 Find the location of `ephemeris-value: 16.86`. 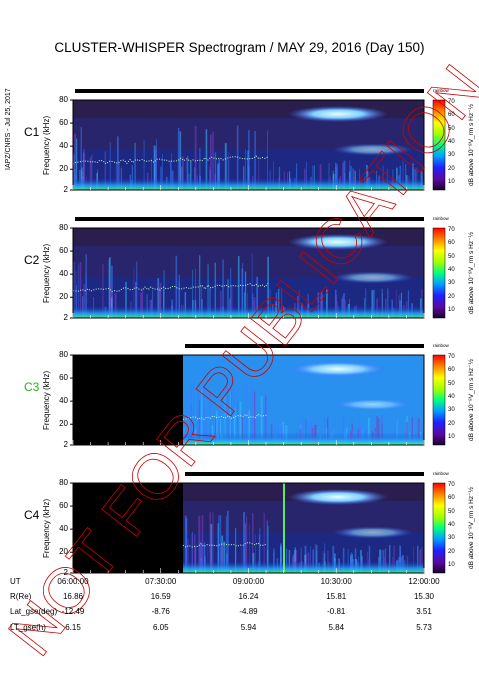

ephemeris-value: 16.86 is located at coordinates (73, 596).